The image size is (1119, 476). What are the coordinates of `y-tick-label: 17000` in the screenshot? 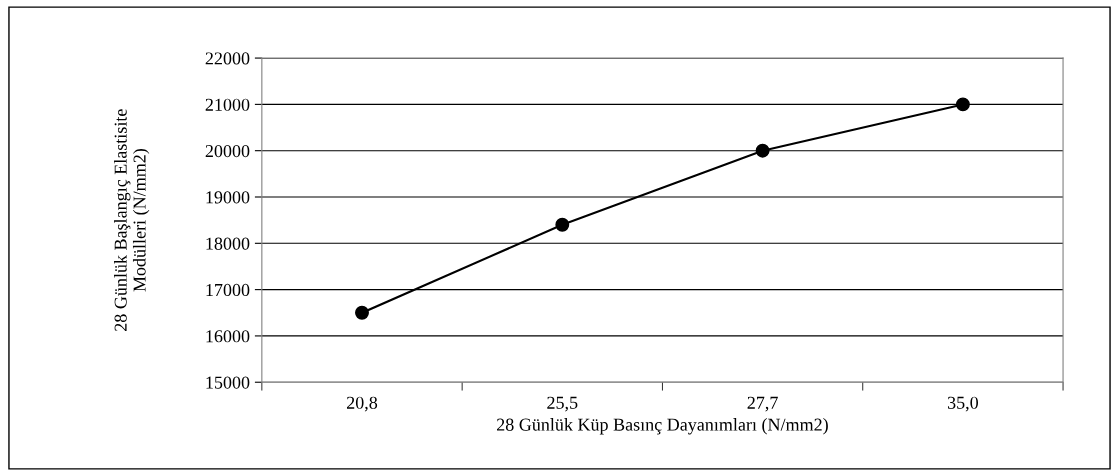 It's located at (228, 290).